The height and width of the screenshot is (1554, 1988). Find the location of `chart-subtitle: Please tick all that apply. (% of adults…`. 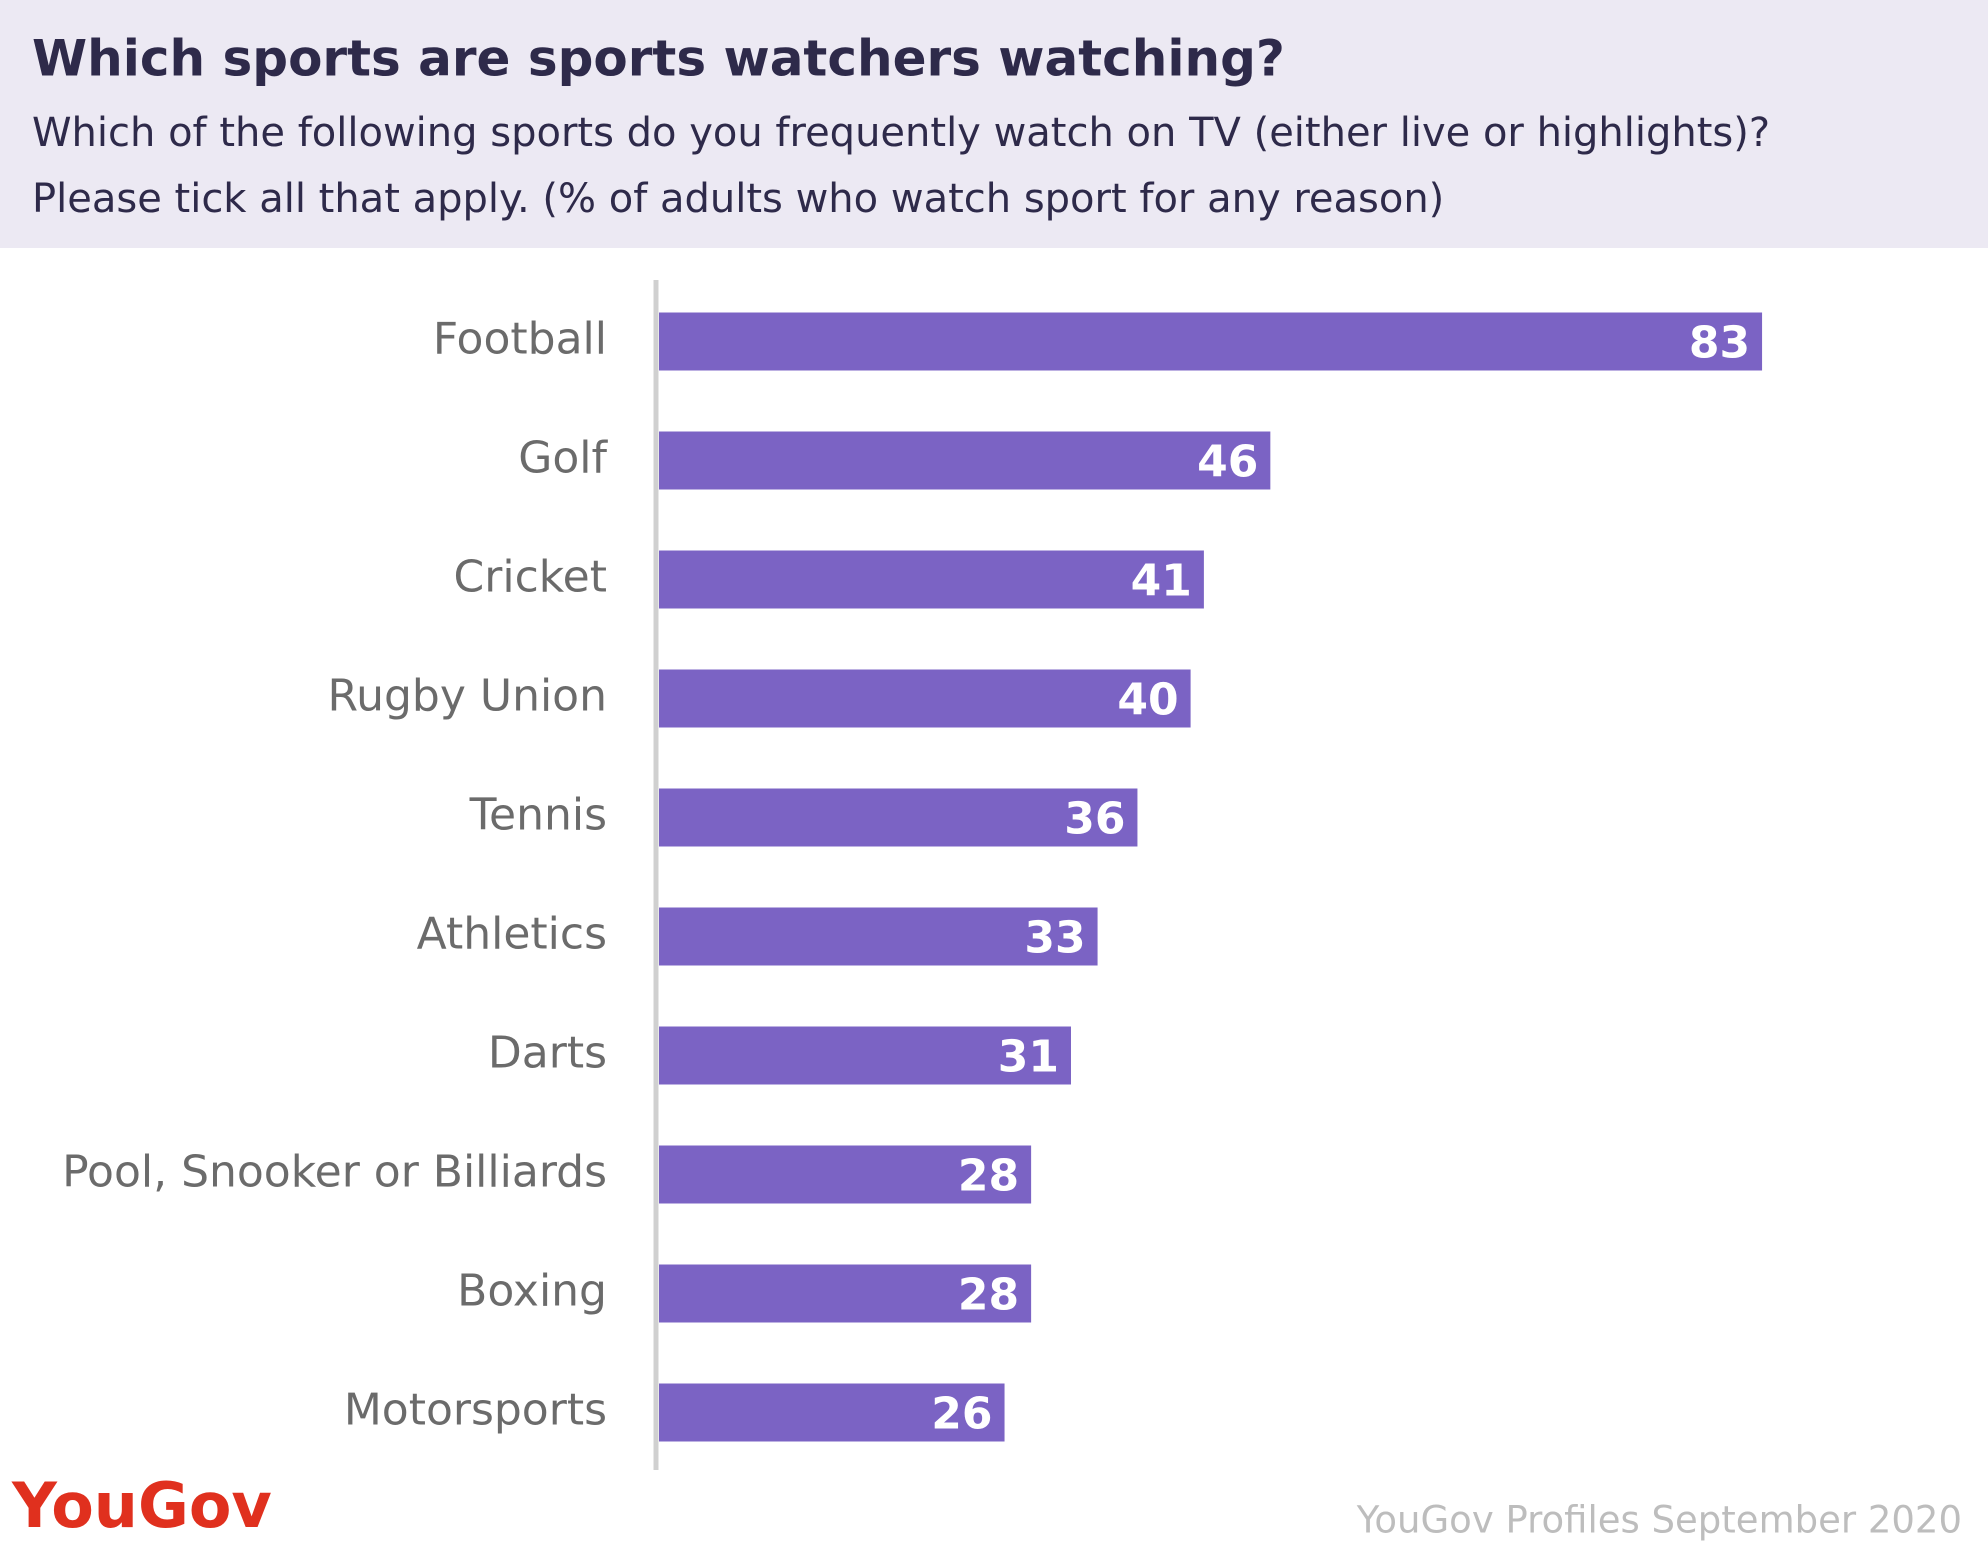

chart-subtitle: Please tick all that apply. (% of adults… is located at coordinates (738, 199).